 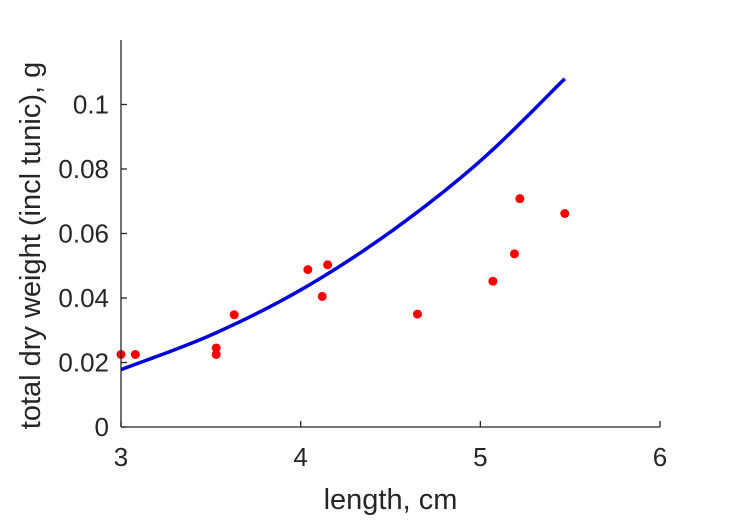 What do you see at coordinates (83, 169) in the screenshot?
I see `y-tick-label: 0.08` at bounding box center [83, 169].